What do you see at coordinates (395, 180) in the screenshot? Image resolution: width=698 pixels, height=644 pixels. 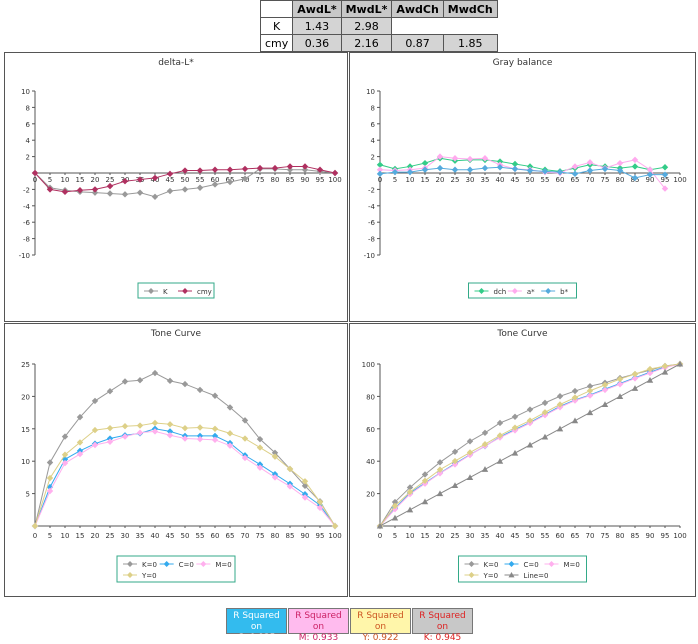 I see `x-tick-label: 5` at bounding box center [395, 180].